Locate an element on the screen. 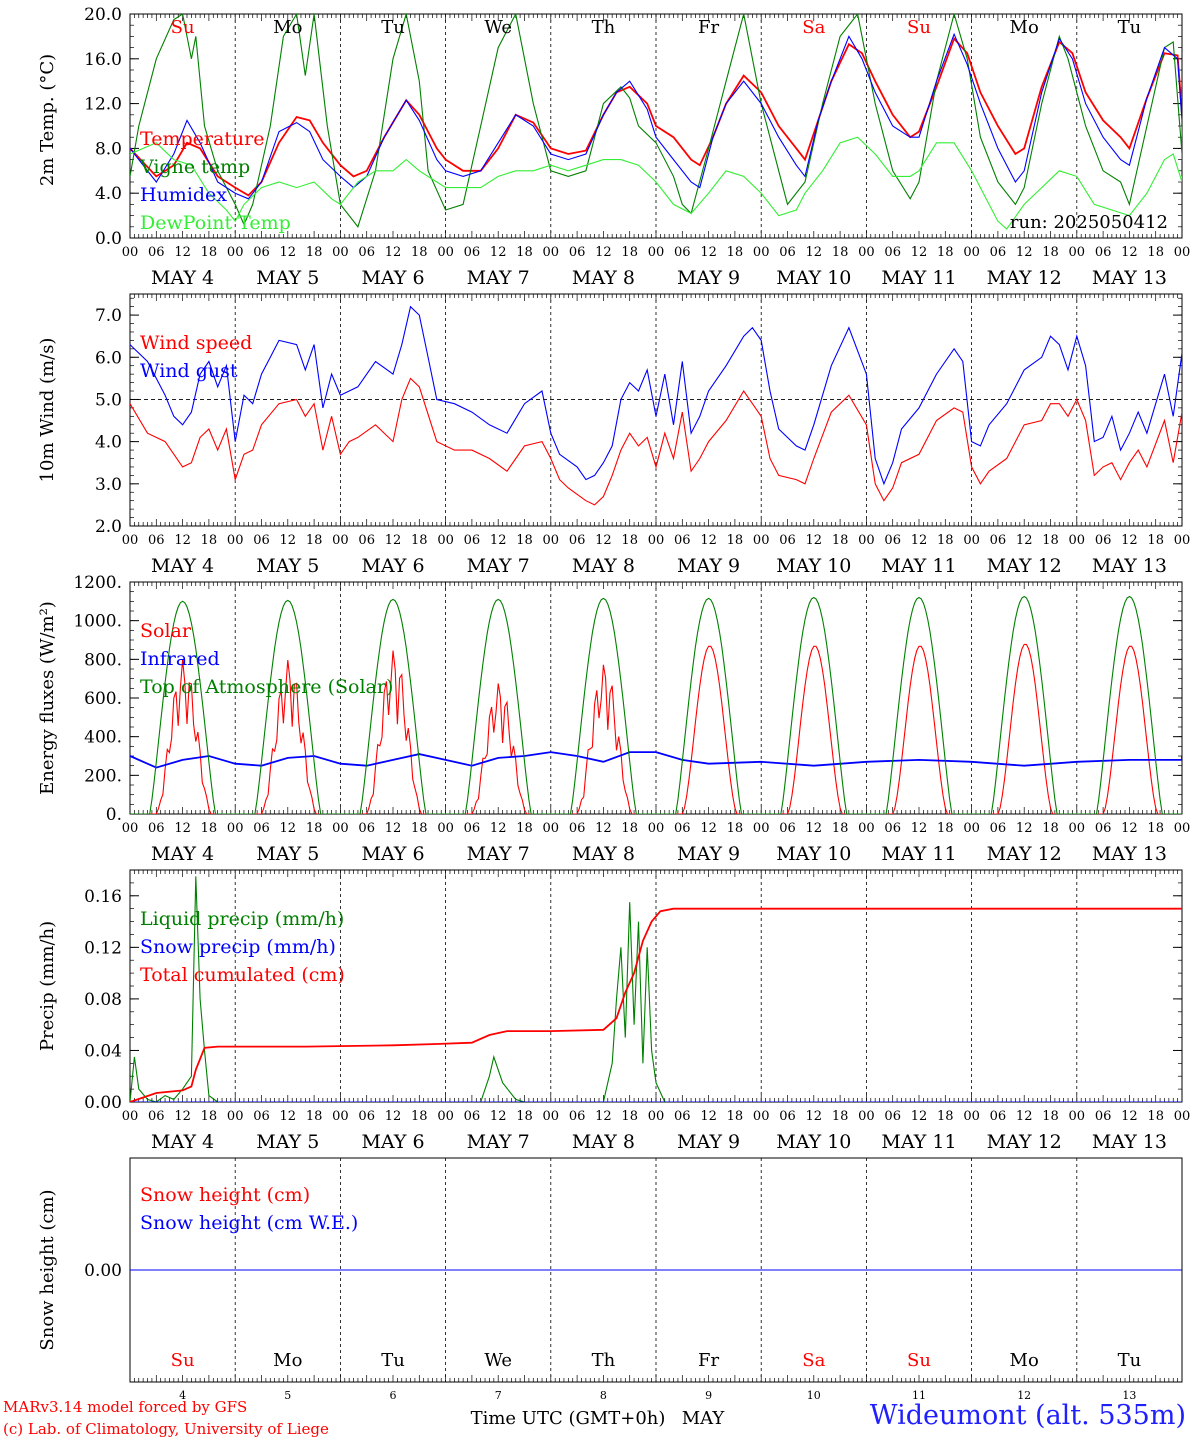 The height and width of the screenshot is (1440, 1194). y-tick-label: 200. is located at coordinates (103, 776).